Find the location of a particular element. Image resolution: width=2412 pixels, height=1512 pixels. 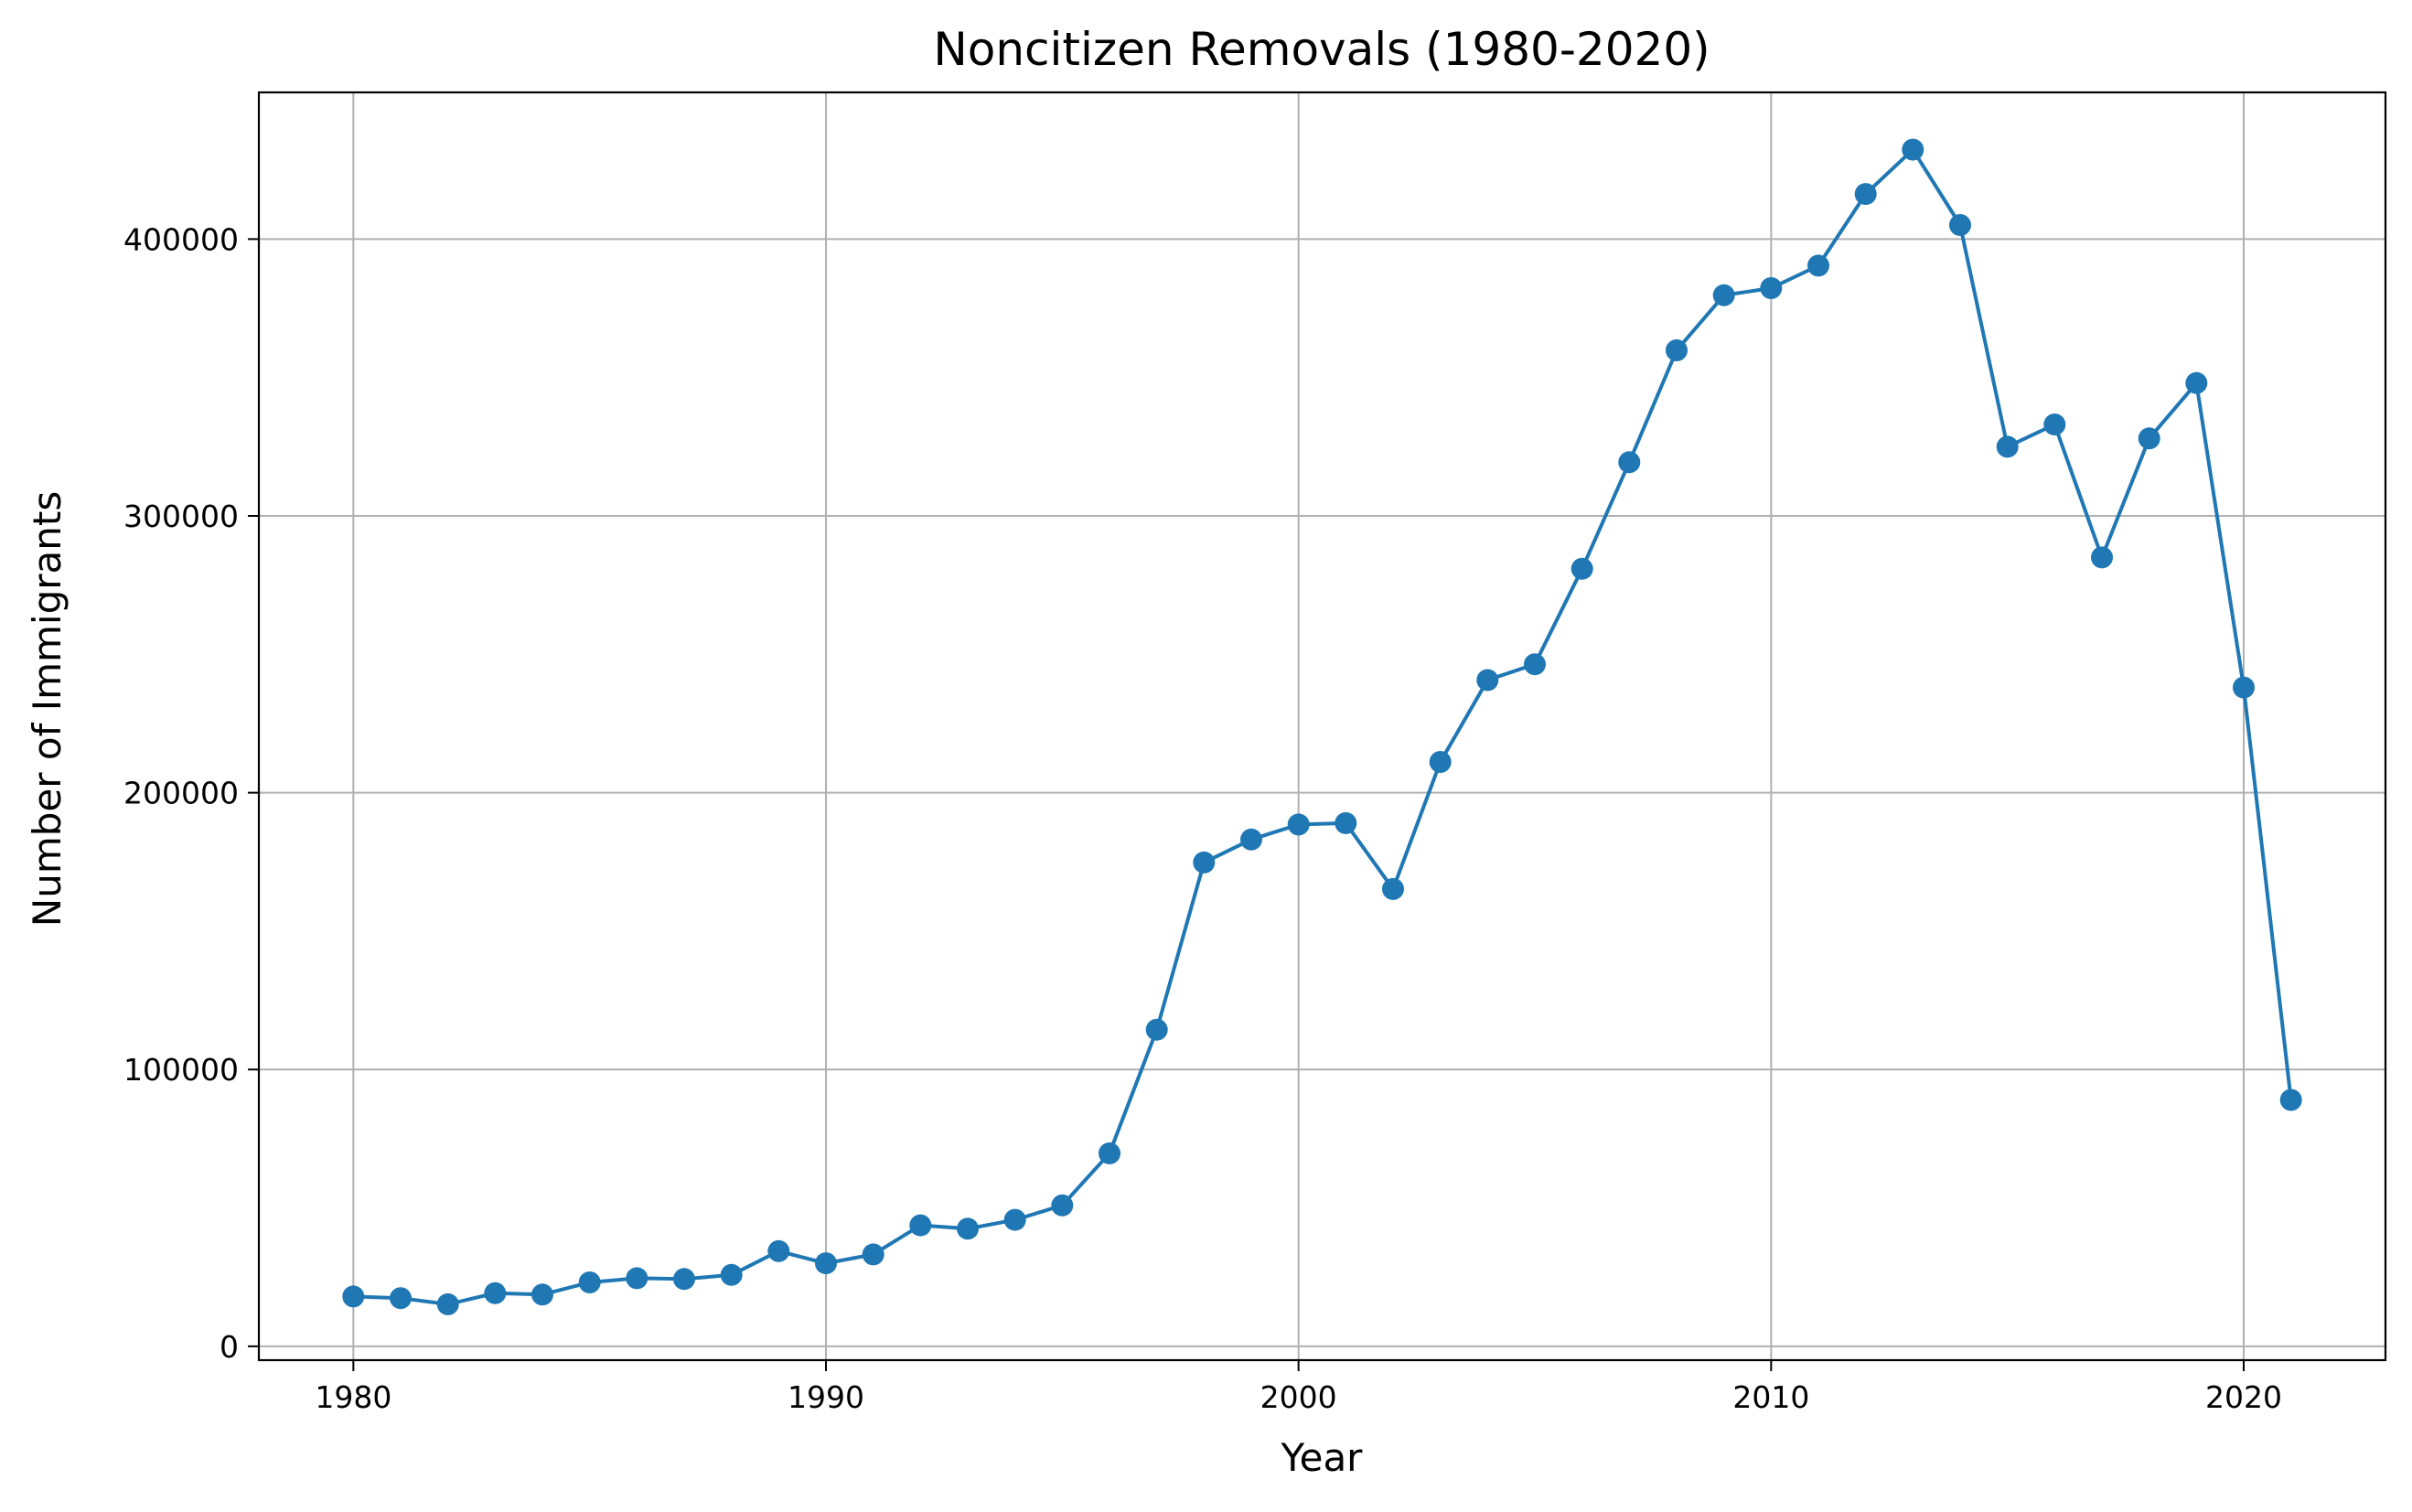

x-axis-label: Year is located at coordinates (1322, 1457).